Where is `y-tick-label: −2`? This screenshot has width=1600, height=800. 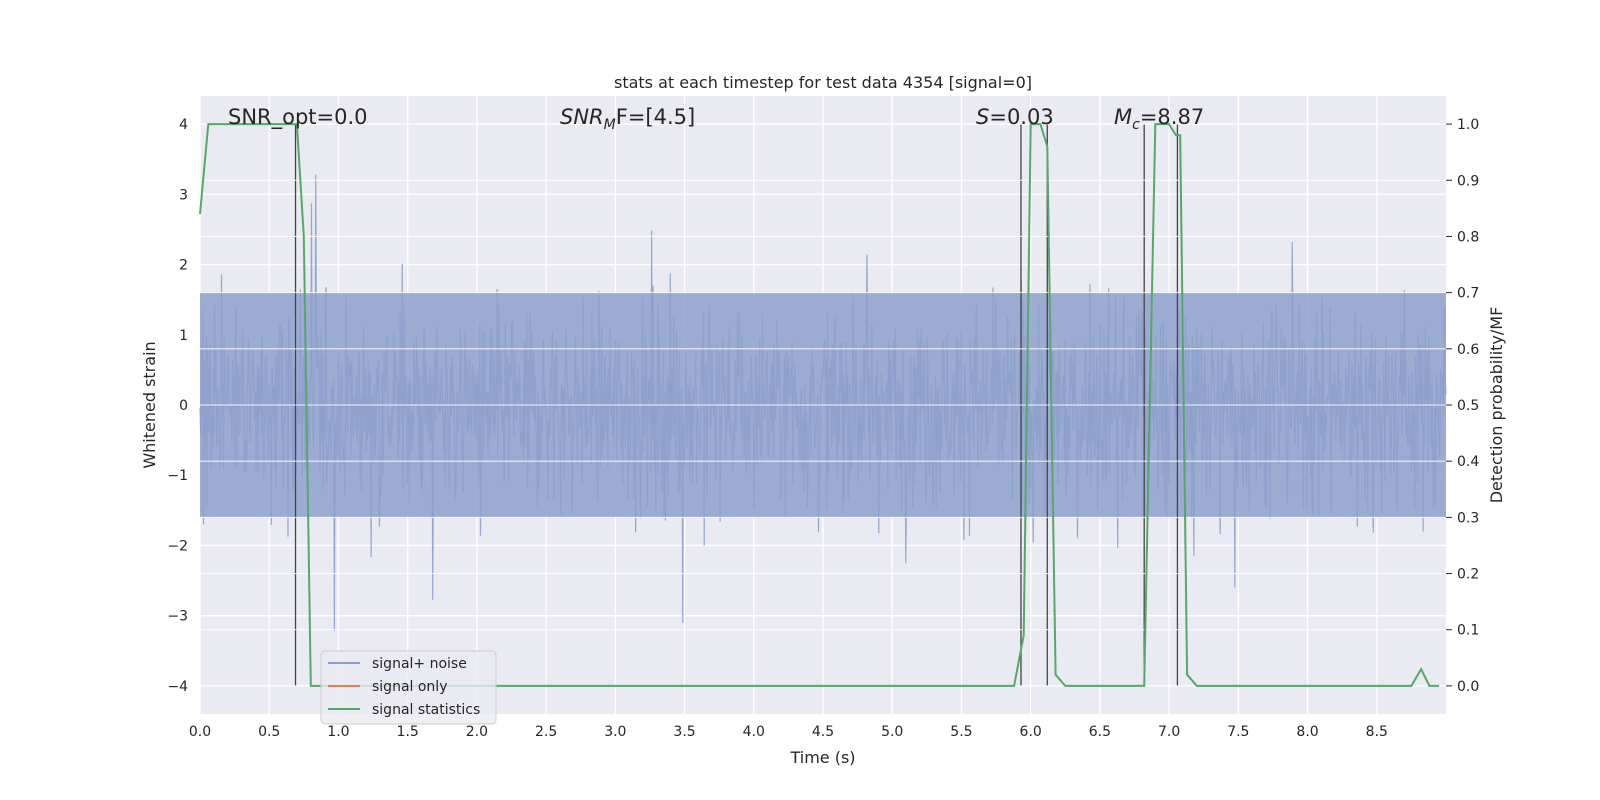 y-tick-label: −2 is located at coordinates (177, 546).